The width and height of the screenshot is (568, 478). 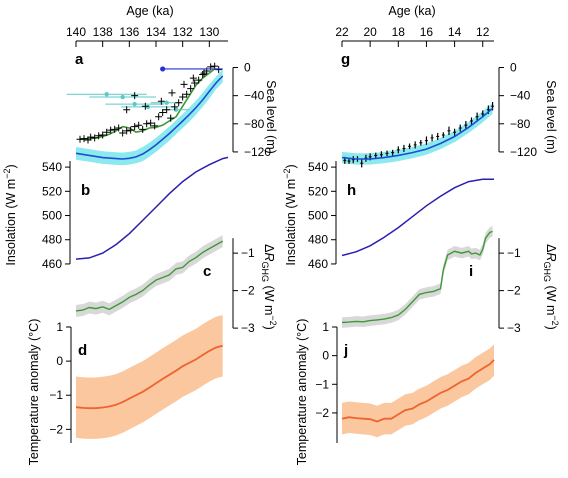 I want to click on age-tick-label-right-22: 22, so click(x=342, y=32).